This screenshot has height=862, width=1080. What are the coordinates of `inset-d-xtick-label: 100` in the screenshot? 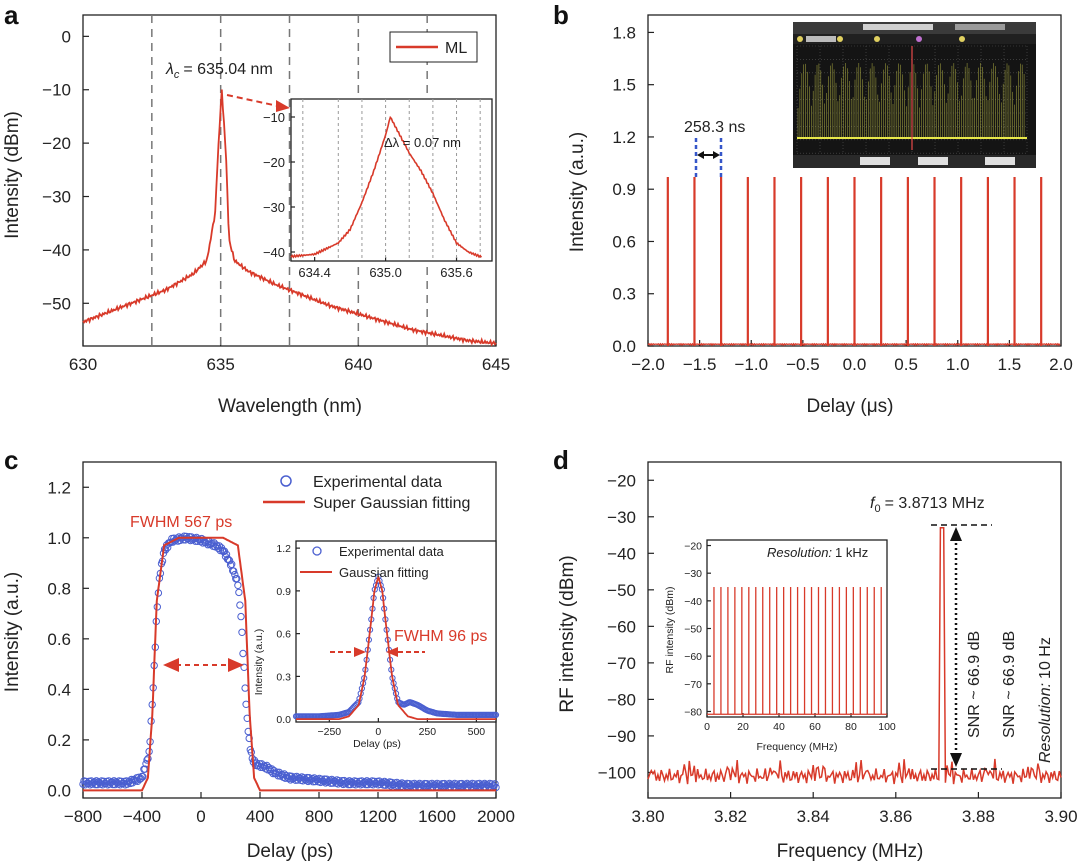 It's located at (887, 727).